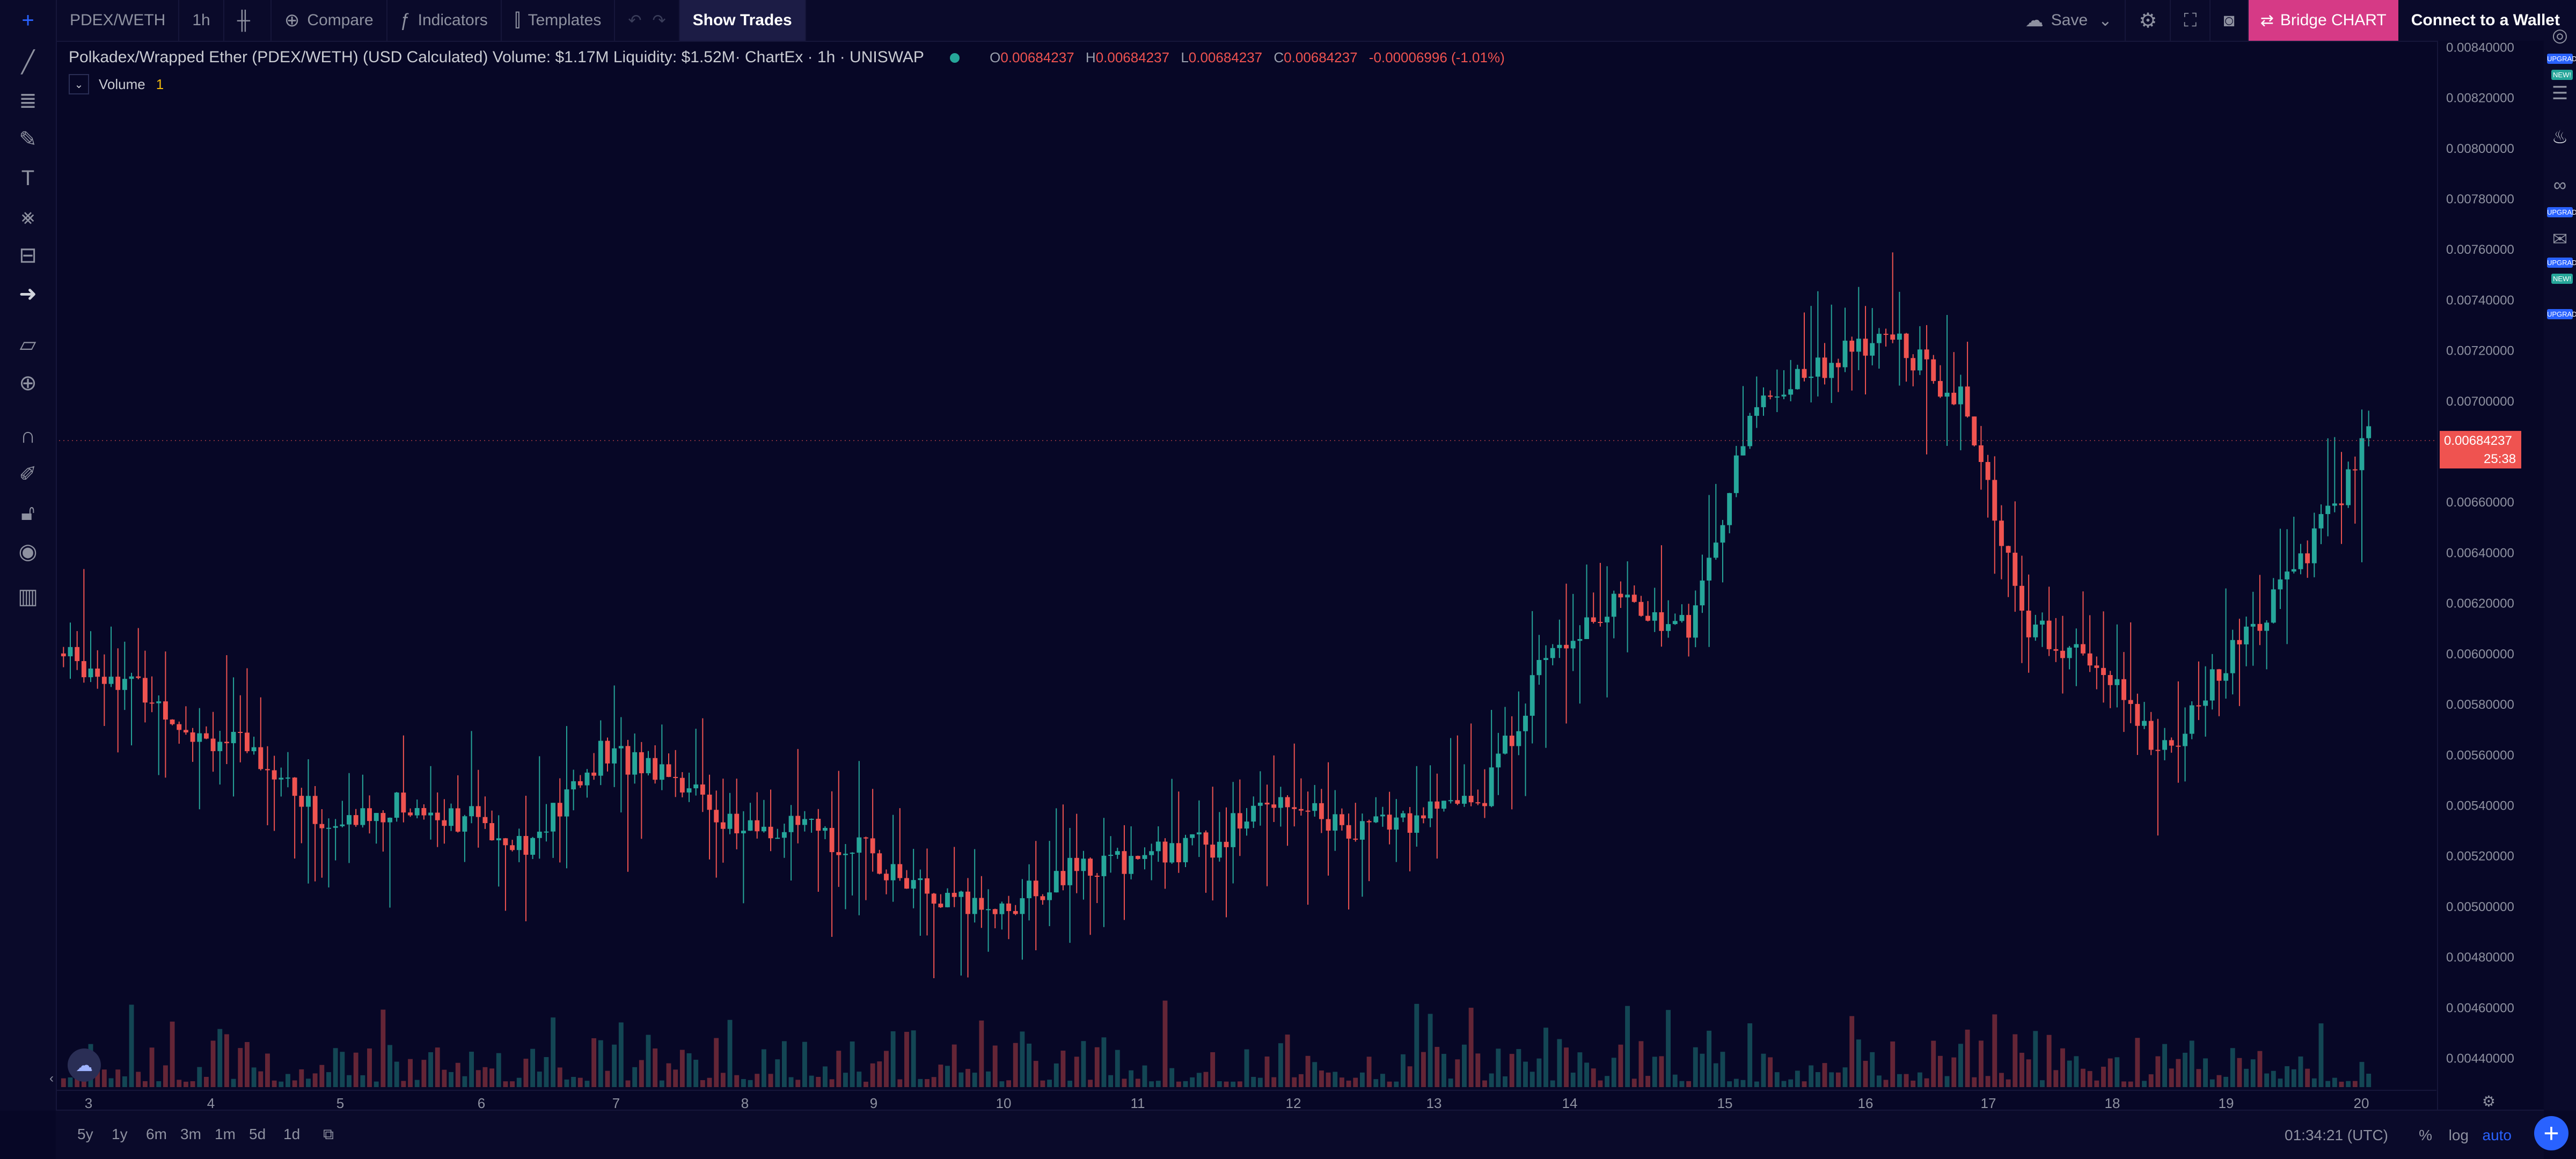  Describe the element at coordinates (248, 20) in the screenshot. I see `chart-type-button: ╫` at that location.